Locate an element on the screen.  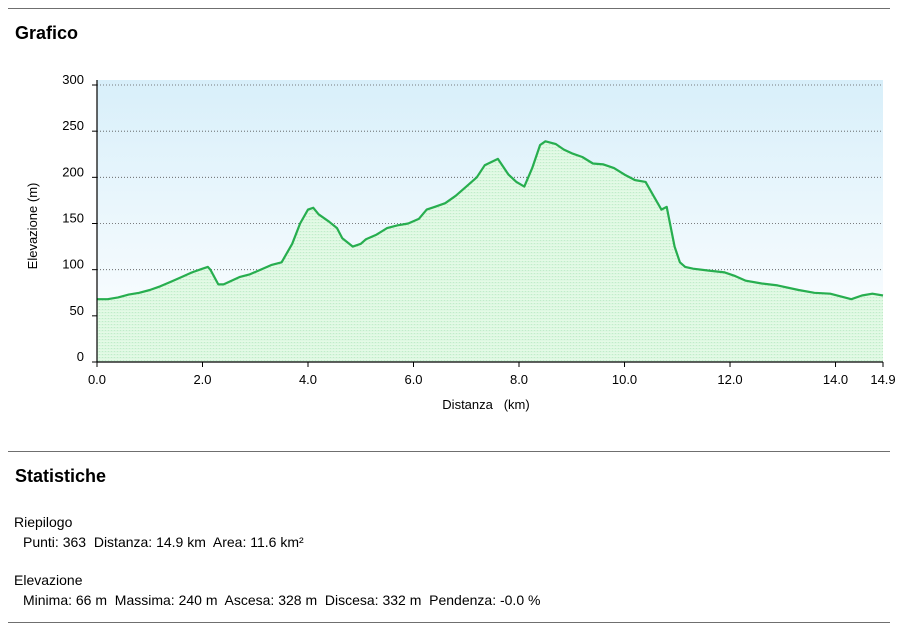
y-tick-label: 200 is located at coordinates (73, 171).